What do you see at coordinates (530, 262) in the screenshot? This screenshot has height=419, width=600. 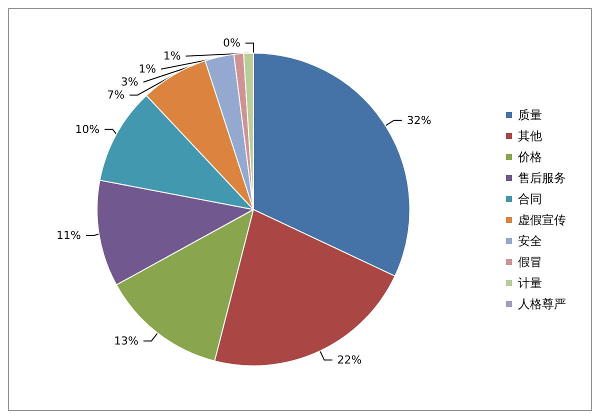 I see `legend-label: 假冒` at bounding box center [530, 262].